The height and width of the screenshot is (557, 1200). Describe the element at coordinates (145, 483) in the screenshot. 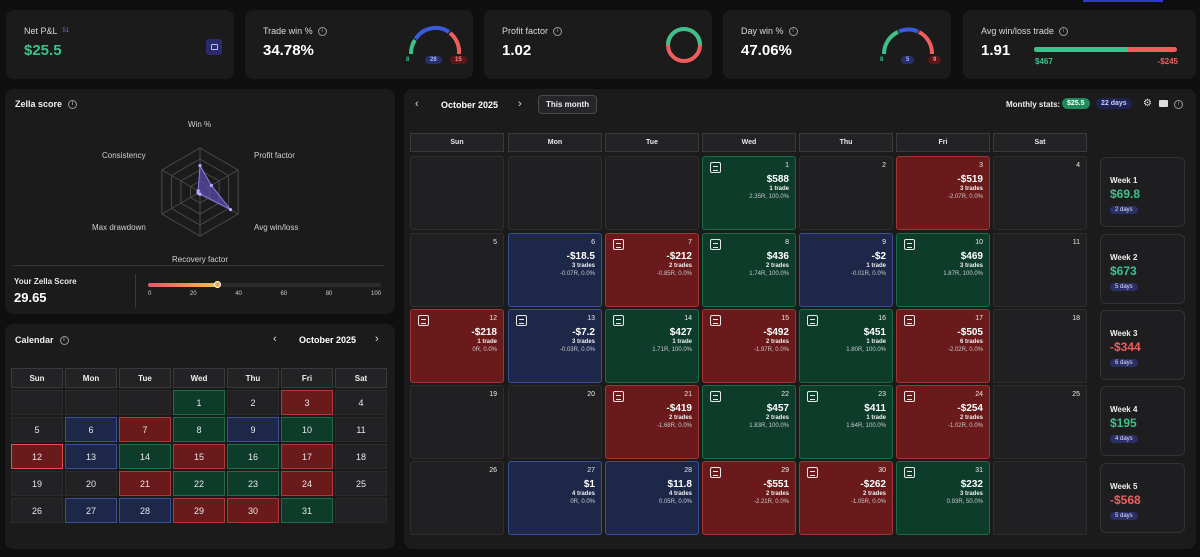

I see `mini-calendar-day: 21` at that location.